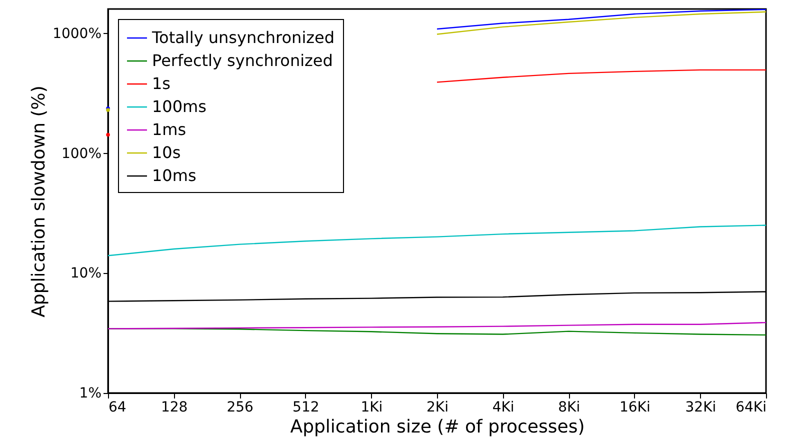 This screenshot has height=437, width=788. I want to click on legend-label: 1ms, so click(169, 129).